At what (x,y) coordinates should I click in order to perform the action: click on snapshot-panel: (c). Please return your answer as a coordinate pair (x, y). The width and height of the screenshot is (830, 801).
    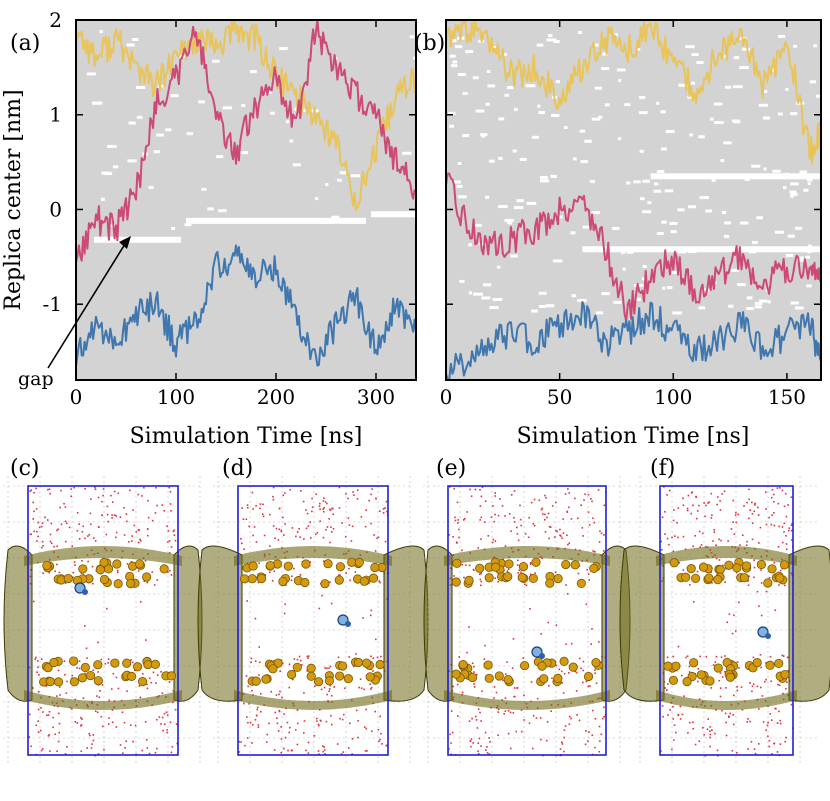
    Looking at the image, I should click on (103, 610).